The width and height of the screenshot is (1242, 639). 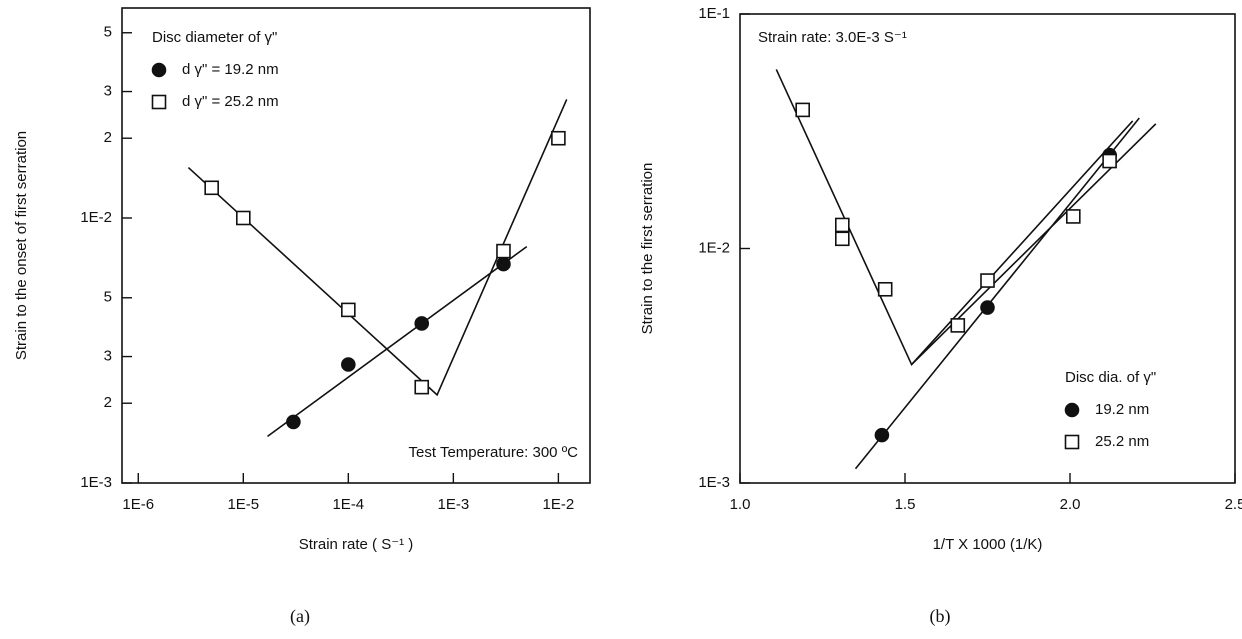 What do you see at coordinates (1070, 504) in the screenshot?
I see `x-tick-label: 2.0` at bounding box center [1070, 504].